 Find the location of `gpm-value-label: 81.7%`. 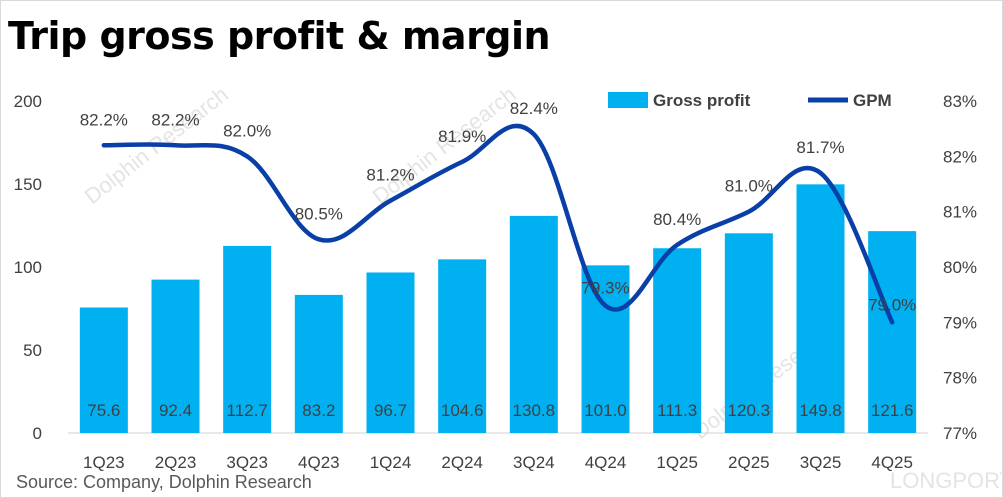

gpm-value-label: 81.7% is located at coordinates (820, 147).